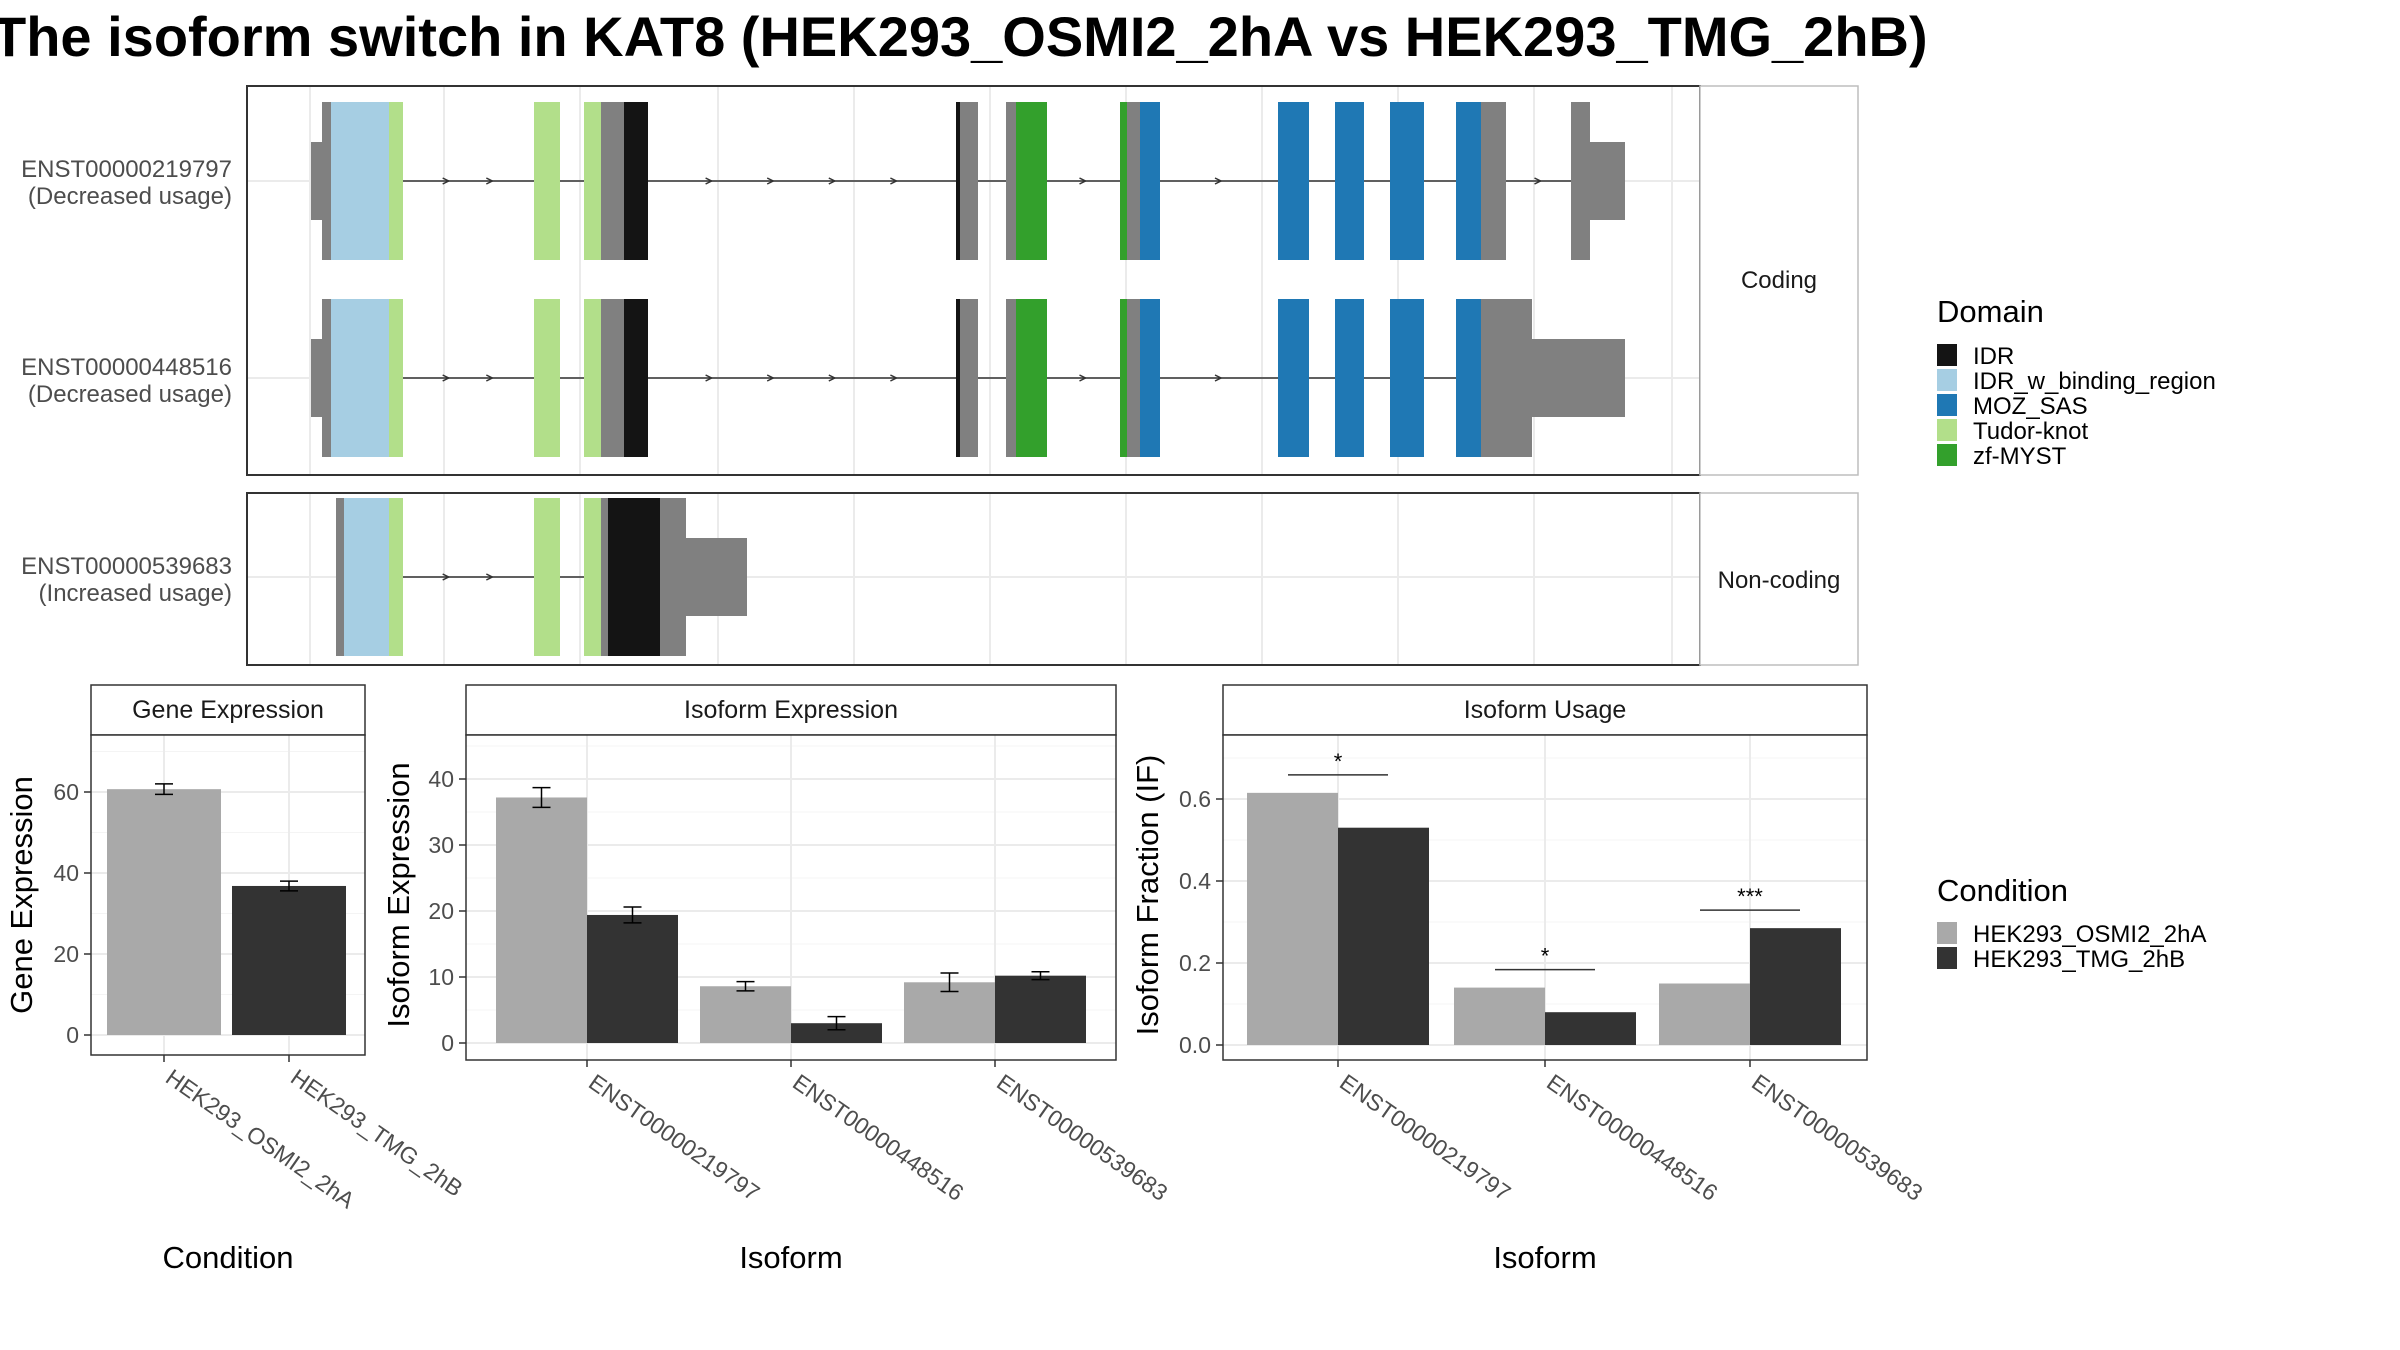  What do you see at coordinates (130, 394) in the screenshot?
I see `transcript-label-2-usage: (Decreased usage)` at bounding box center [130, 394].